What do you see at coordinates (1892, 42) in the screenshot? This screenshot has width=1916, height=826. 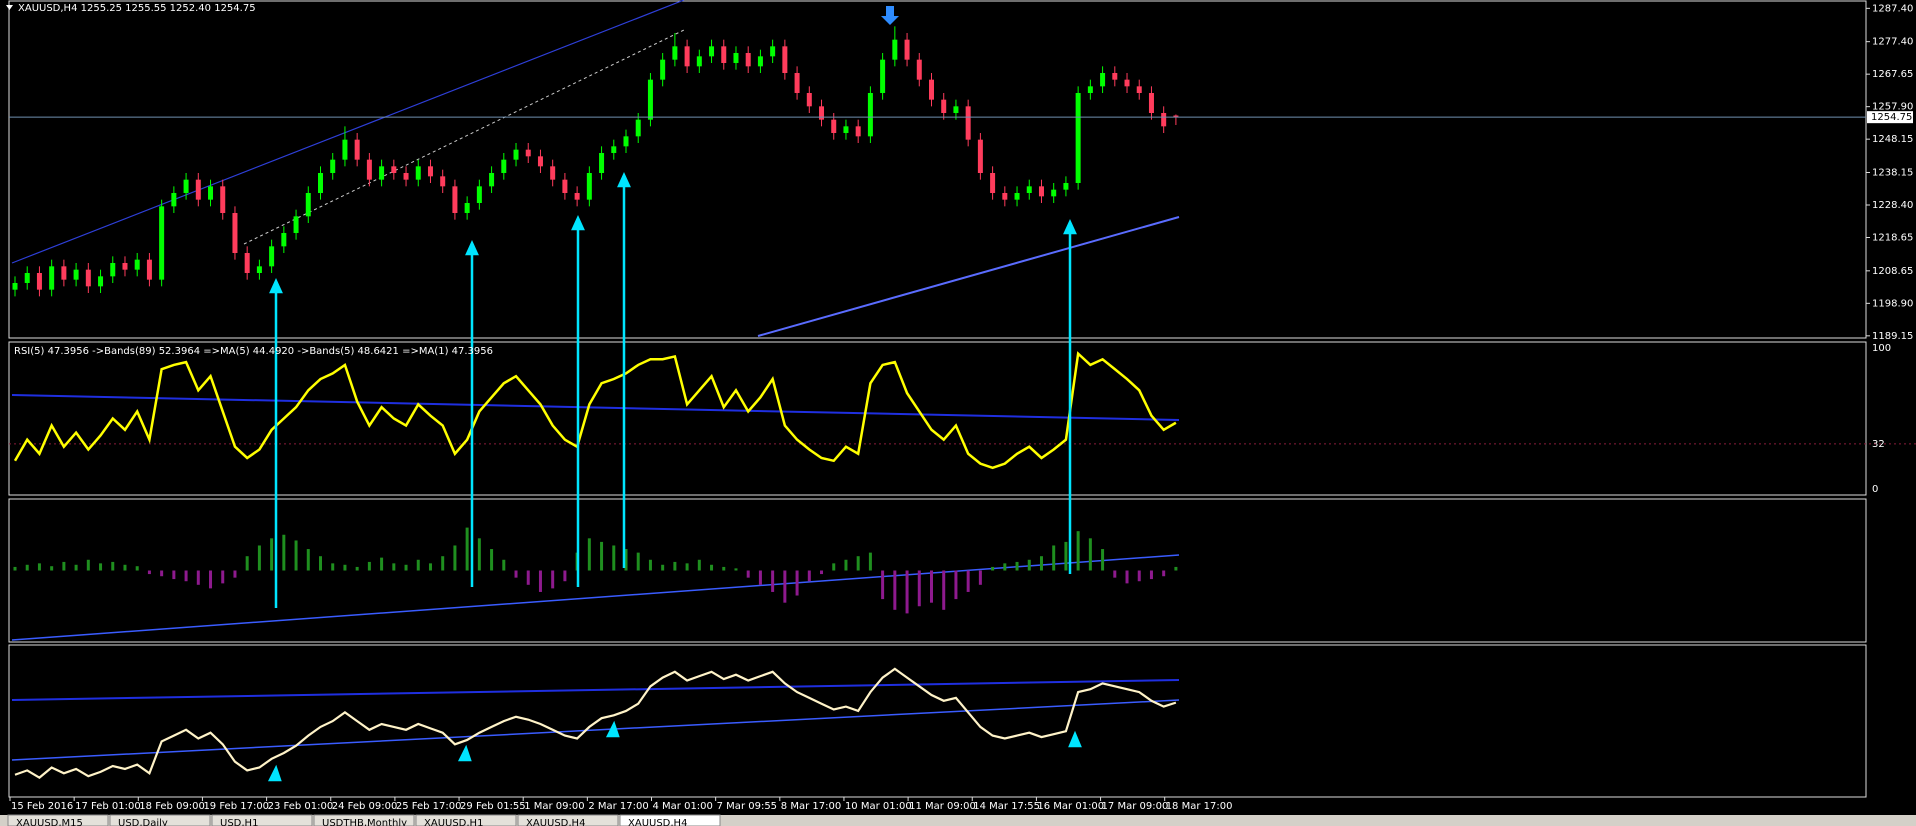 I see `y-tick-label: 1277.40` at bounding box center [1892, 42].